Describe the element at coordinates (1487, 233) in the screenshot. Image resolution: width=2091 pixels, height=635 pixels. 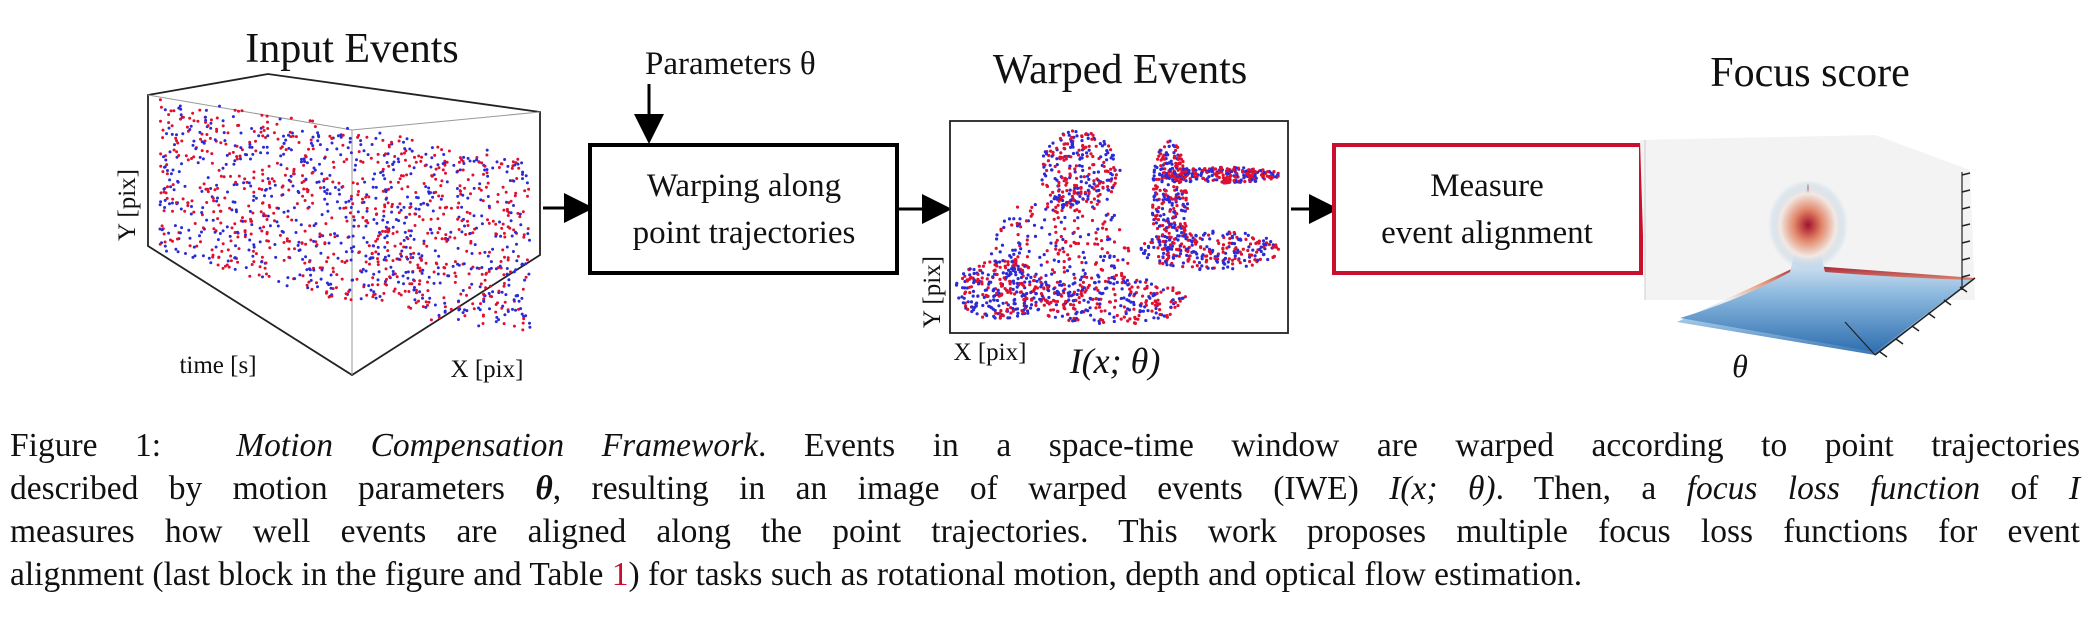
I see `measure-block-line2: event alignment` at that location.